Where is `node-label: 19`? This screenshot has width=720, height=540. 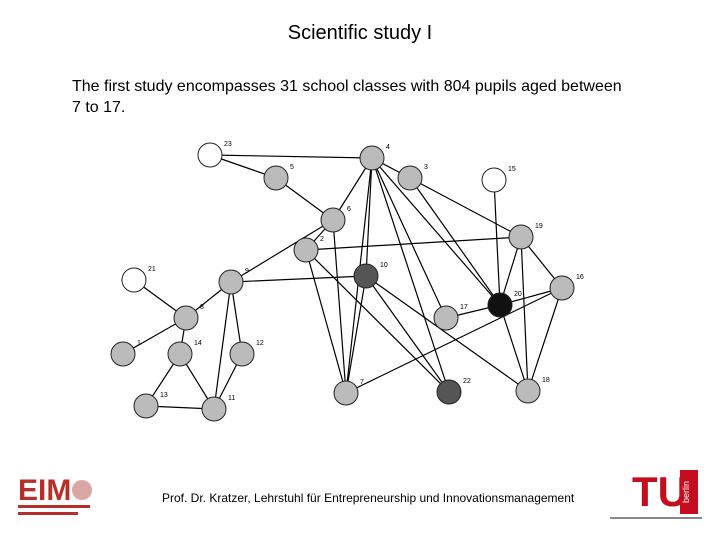 node-label: 19 is located at coordinates (539, 226).